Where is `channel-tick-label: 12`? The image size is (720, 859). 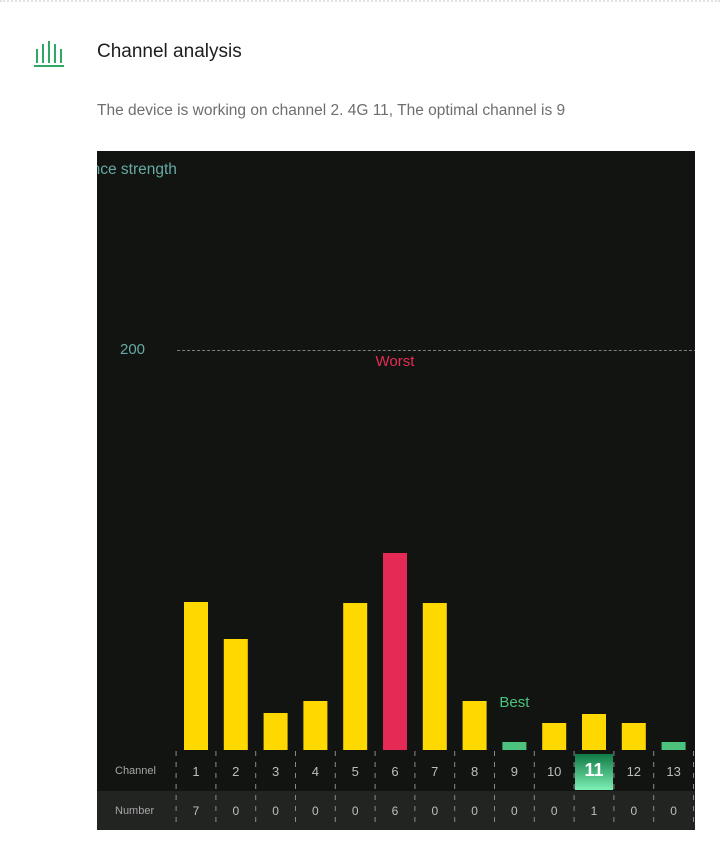
channel-tick-label: 12 is located at coordinates (634, 771).